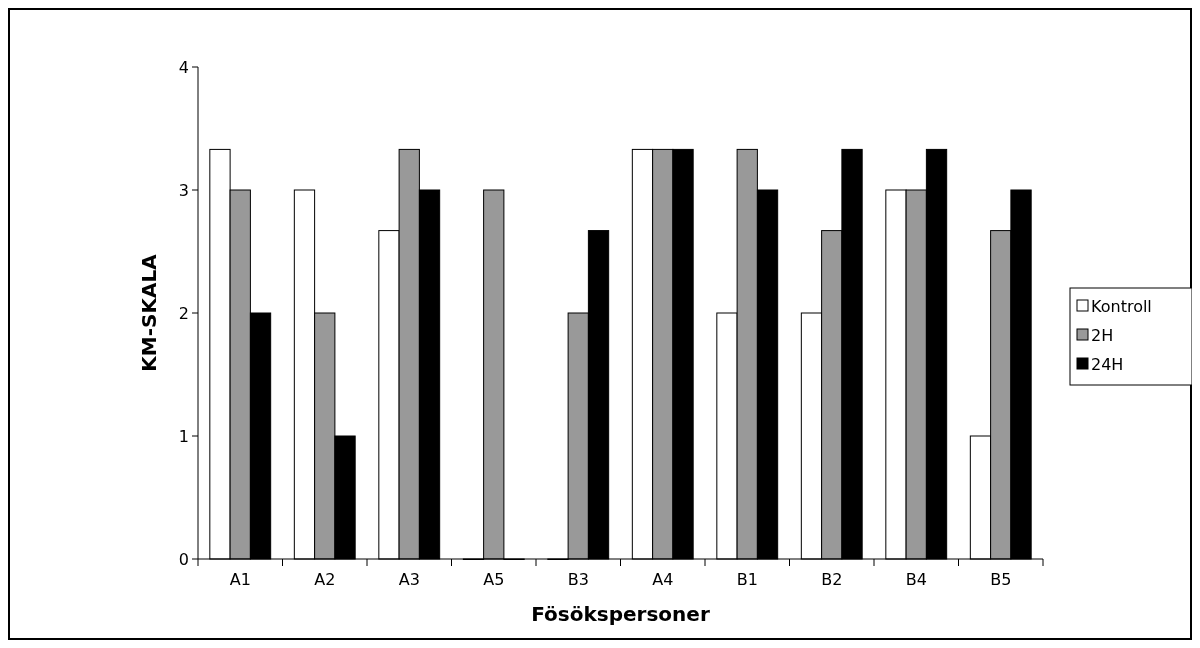 The image size is (1200, 648). What do you see at coordinates (620, 614) in the screenshot?
I see `x-axis-title: Fösökspersoner` at bounding box center [620, 614].